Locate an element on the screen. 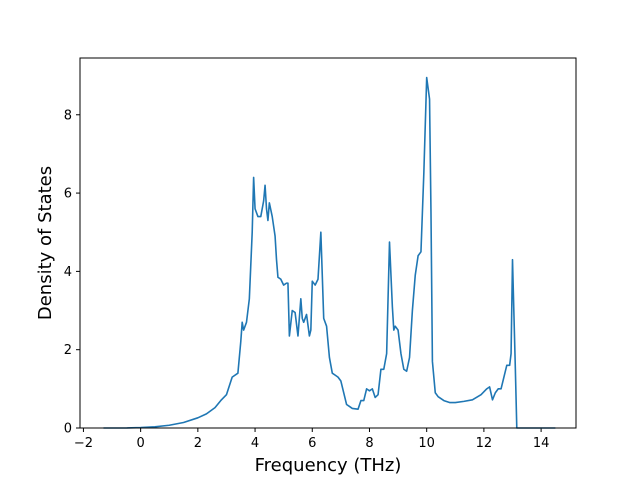 Image resolution: width=640 pixels, height=480 pixels. y-tick-label: 2 is located at coordinates (68, 350).